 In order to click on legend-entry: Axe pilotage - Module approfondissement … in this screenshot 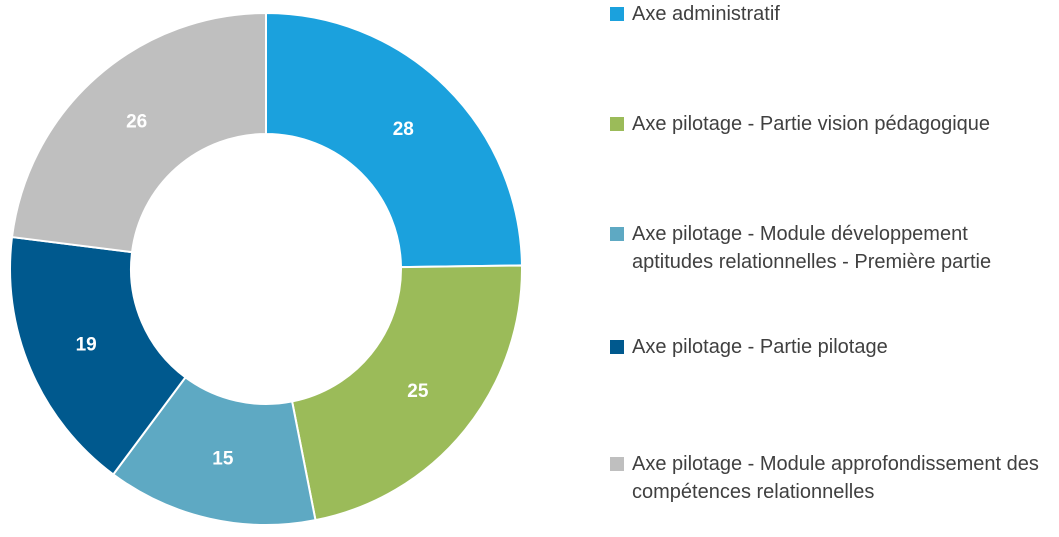, I will do `click(830, 478)`.